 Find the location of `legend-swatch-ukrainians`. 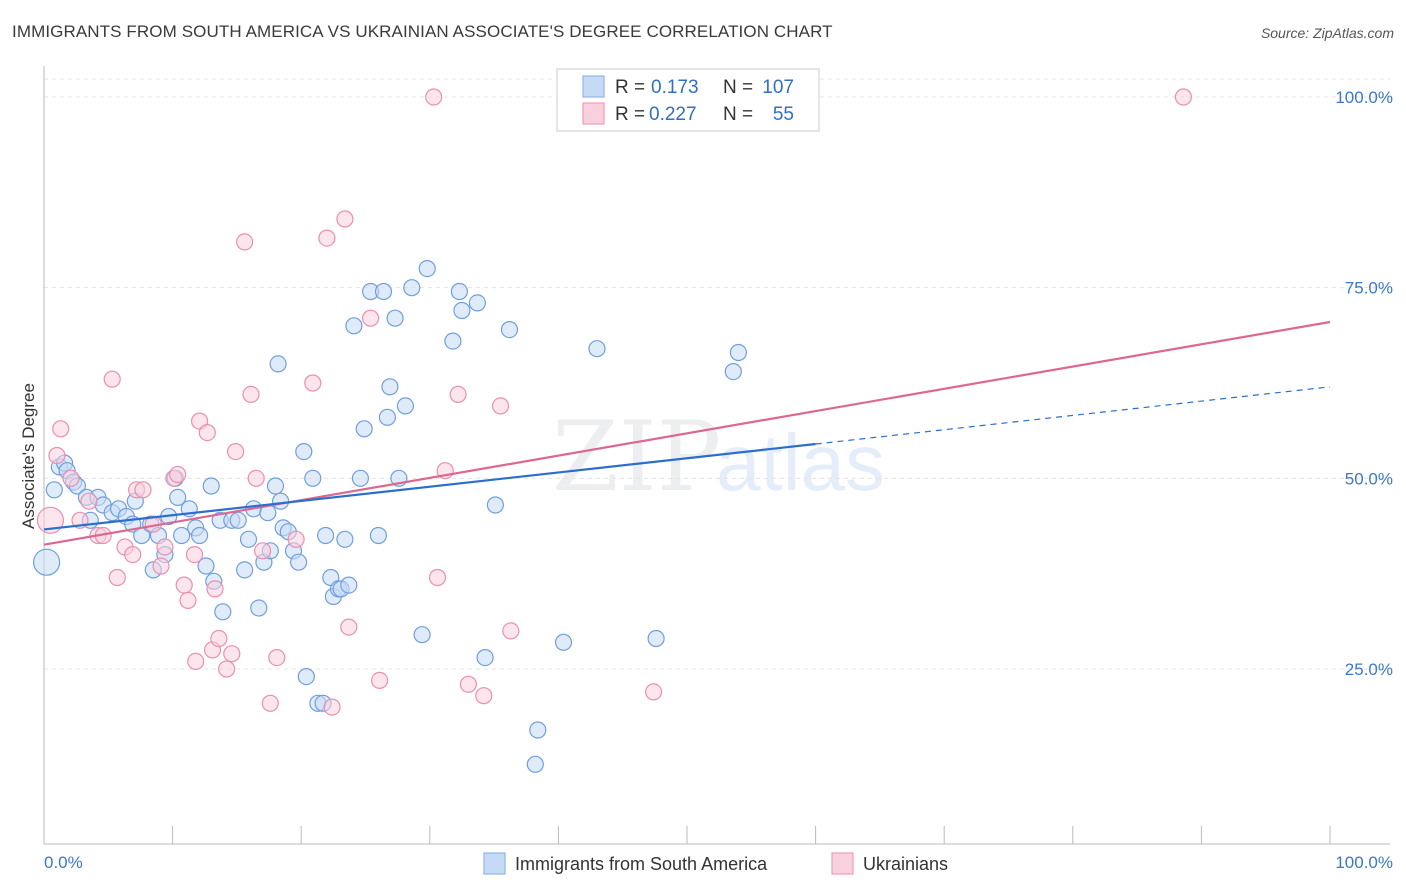

legend-swatch-ukrainians is located at coordinates (842, 863).